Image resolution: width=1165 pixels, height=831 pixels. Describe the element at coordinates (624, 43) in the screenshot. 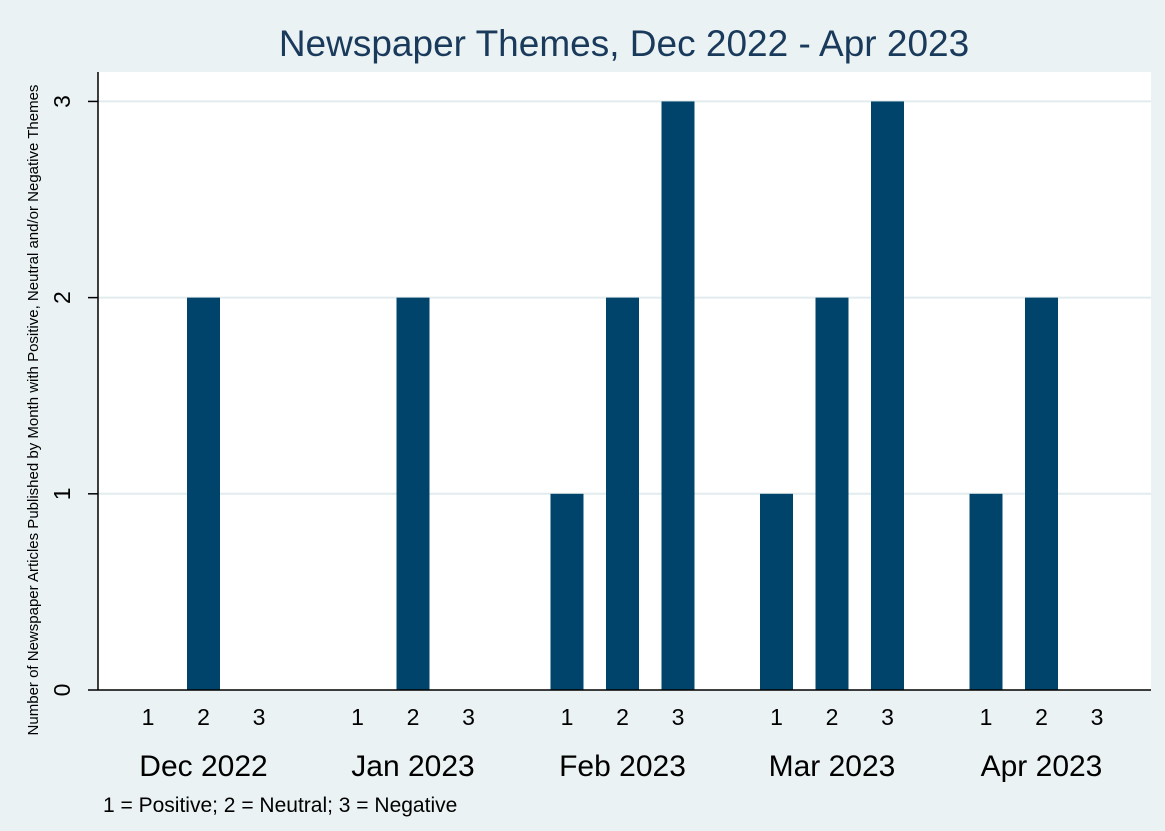

I see `chart-title: Newspaper Themes, Dec 2022 - Apr 2023` at that location.